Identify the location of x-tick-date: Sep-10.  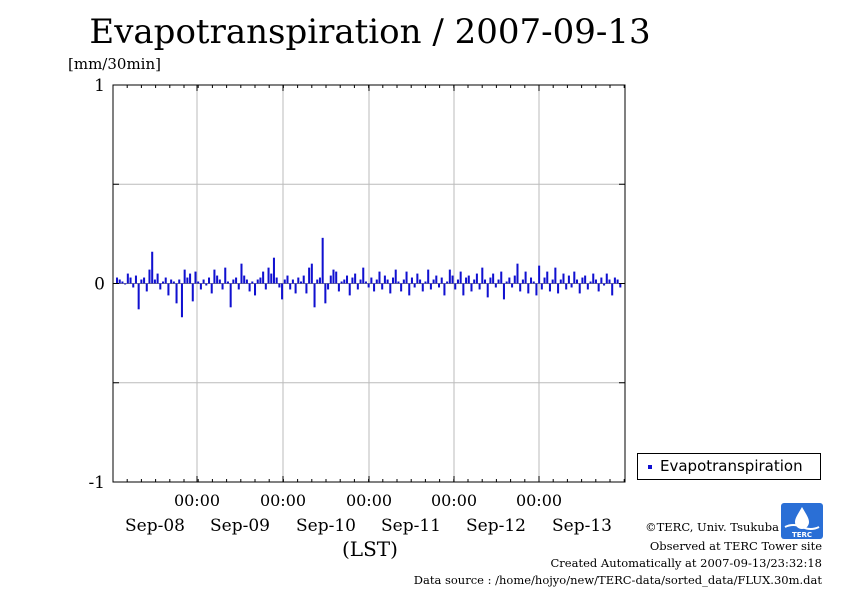
(326, 526).